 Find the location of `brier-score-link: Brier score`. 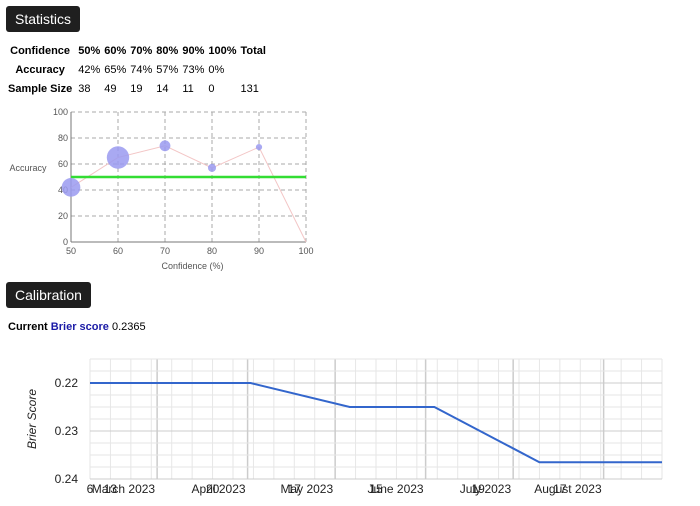

brier-score-link: Brier score is located at coordinates (79, 327).